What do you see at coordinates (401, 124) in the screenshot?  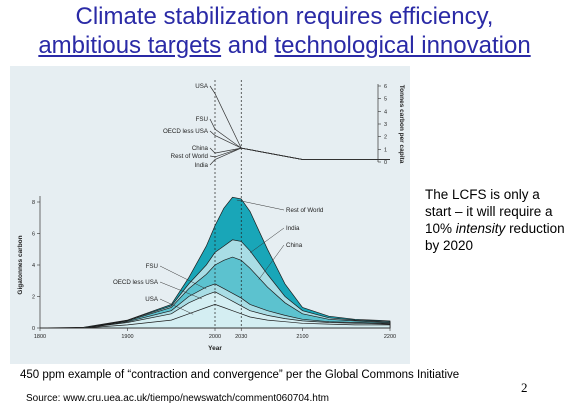 I see `percapita-axis-title: Tonnes carbon per capita` at bounding box center [401, 124].